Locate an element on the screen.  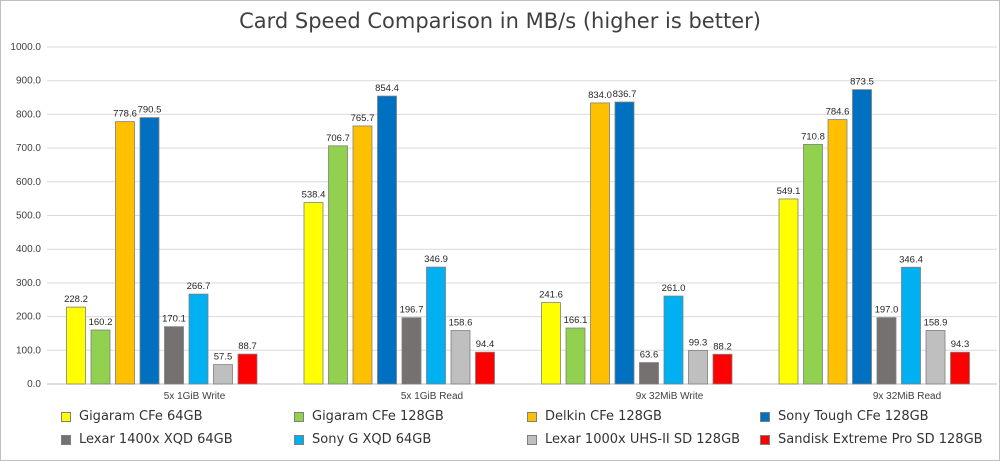
y-tick-label: 100.0 is located at coordinates (28, 350).